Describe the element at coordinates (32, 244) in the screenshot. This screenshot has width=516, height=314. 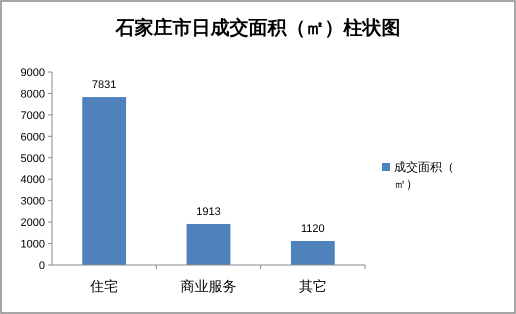
I see `y-tick-label: 1000` at that location.